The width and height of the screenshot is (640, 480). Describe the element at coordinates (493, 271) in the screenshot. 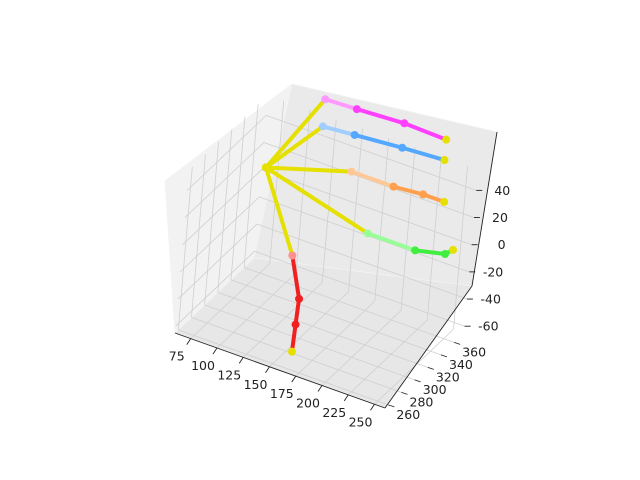

I see `z-tick-label: -20` at that location.